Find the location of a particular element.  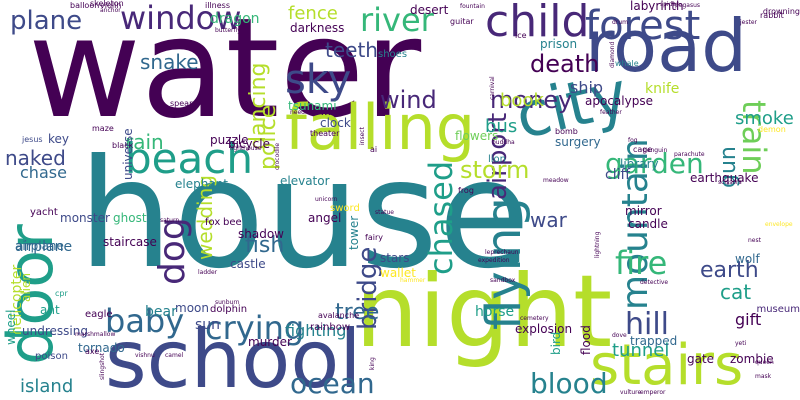

word-ice: ice is located at coordinates (521, 35).